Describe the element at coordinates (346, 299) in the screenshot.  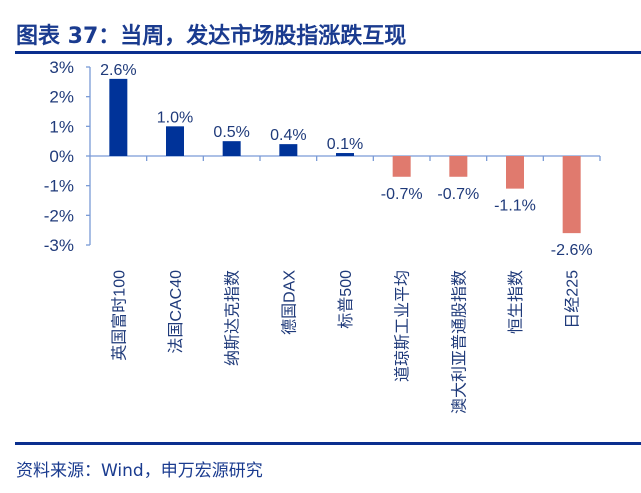
I see `x-tick-label: 标普500` at that location.